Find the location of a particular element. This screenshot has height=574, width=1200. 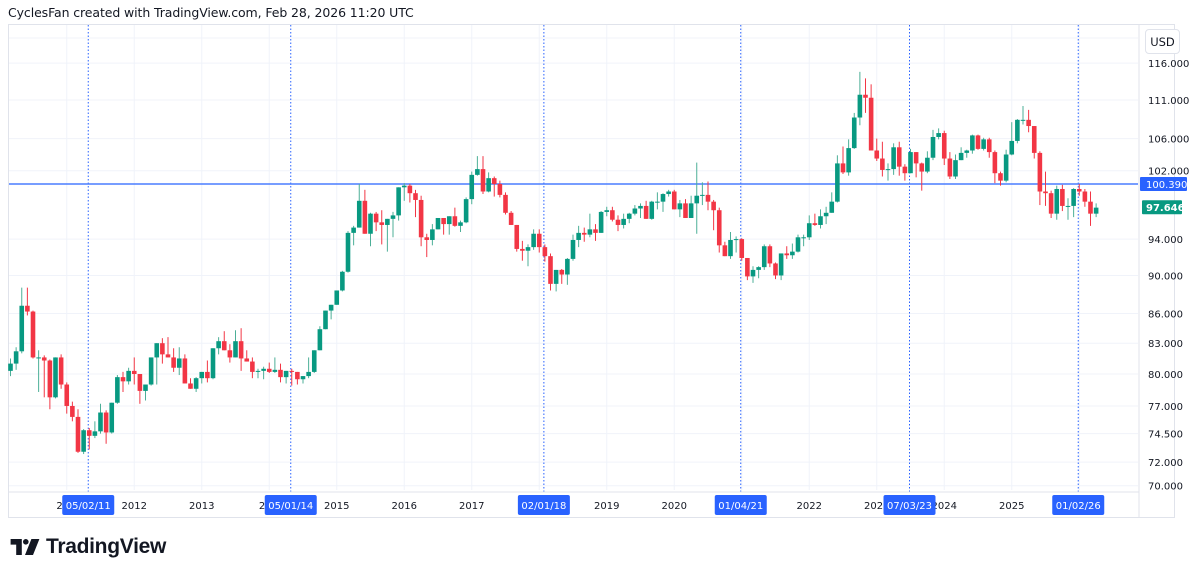

price-tick-label: 90.000 is located at coordinates (1165, 276).